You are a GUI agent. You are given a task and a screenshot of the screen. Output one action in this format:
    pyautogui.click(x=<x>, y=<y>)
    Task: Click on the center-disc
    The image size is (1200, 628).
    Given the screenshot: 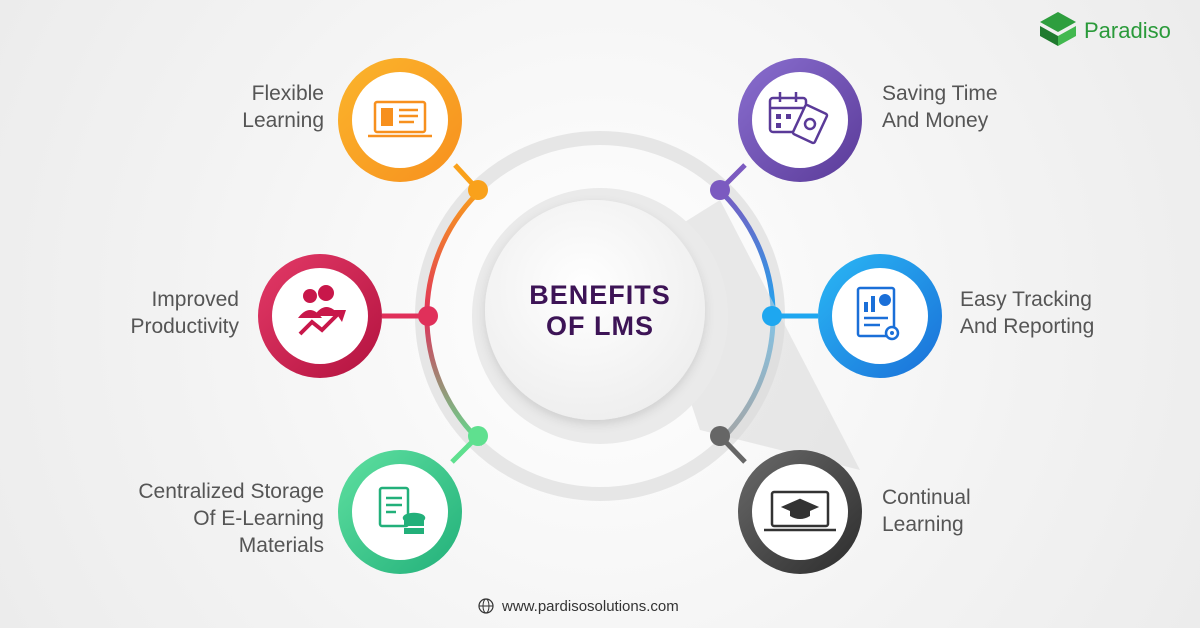 What is the action you would take?
    pyautogui.click(x=595, y=310)
    